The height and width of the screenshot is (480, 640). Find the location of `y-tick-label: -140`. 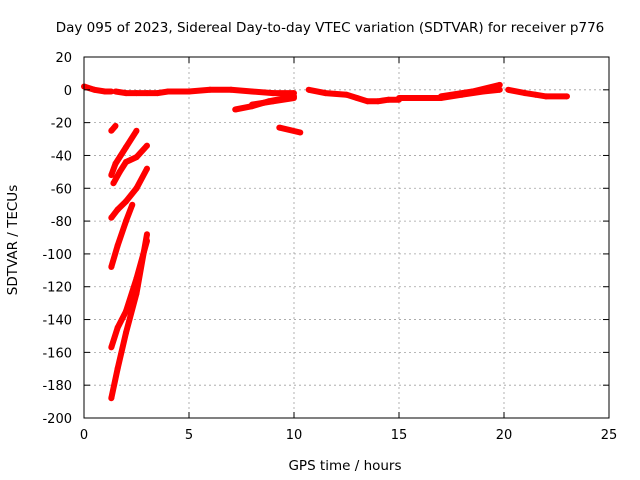

y-tick-label: -140 is located at coordinates (57, 321).